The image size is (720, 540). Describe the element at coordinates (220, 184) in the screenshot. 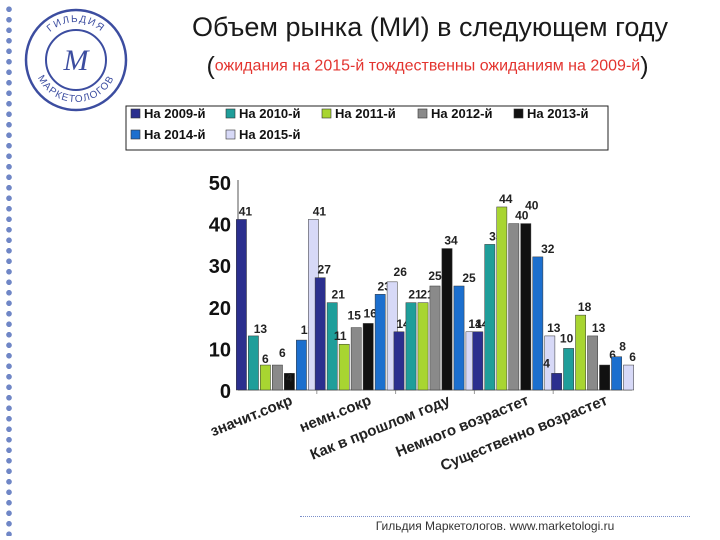

I see `y-tick-label: 50` at that location.